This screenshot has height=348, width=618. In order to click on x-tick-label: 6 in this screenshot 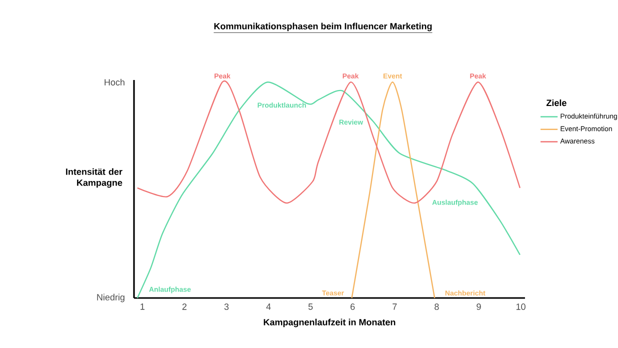, I will do `click(352, 307)`.